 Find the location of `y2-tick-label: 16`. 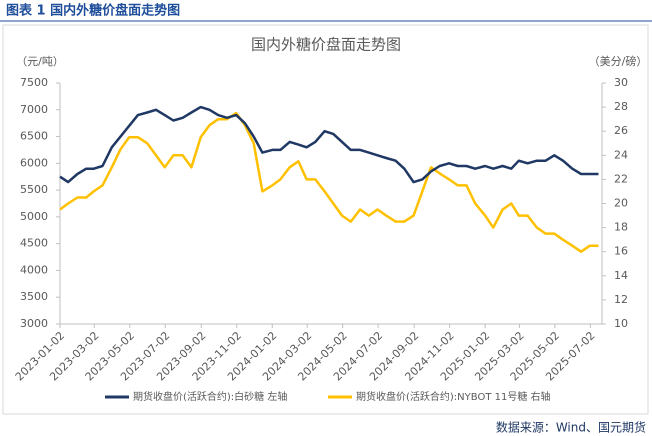

y2-tick-label: 16 is located at coordinates (621, 251).